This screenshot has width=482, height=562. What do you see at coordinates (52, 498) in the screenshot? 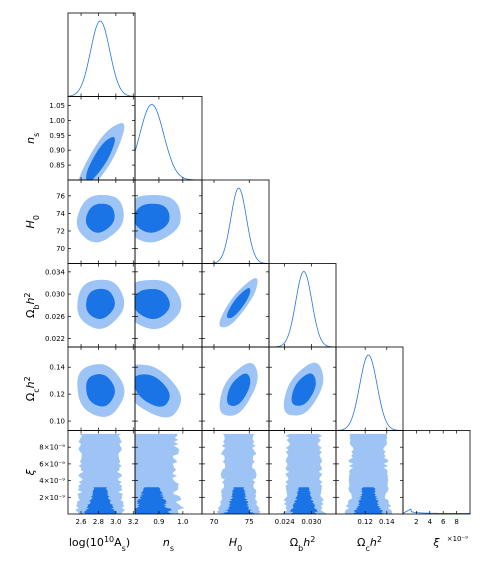
I see `ytick-label-xi: 2×10⁻⁹` at bounding box center [52, 498].